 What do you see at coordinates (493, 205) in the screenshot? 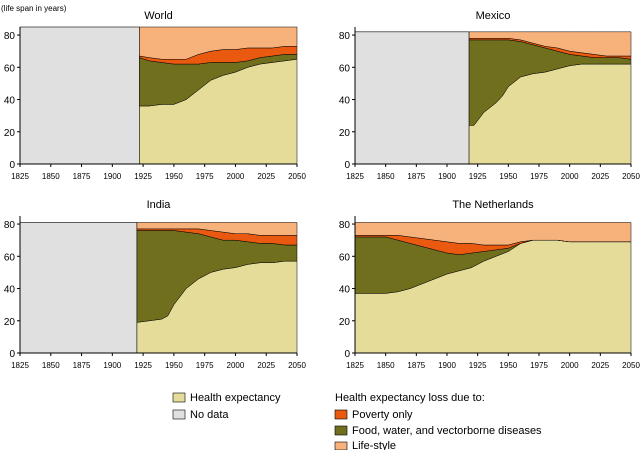
I see `chart-title-the-netherlands: The Netherlands` at bounding box center [493, 205].